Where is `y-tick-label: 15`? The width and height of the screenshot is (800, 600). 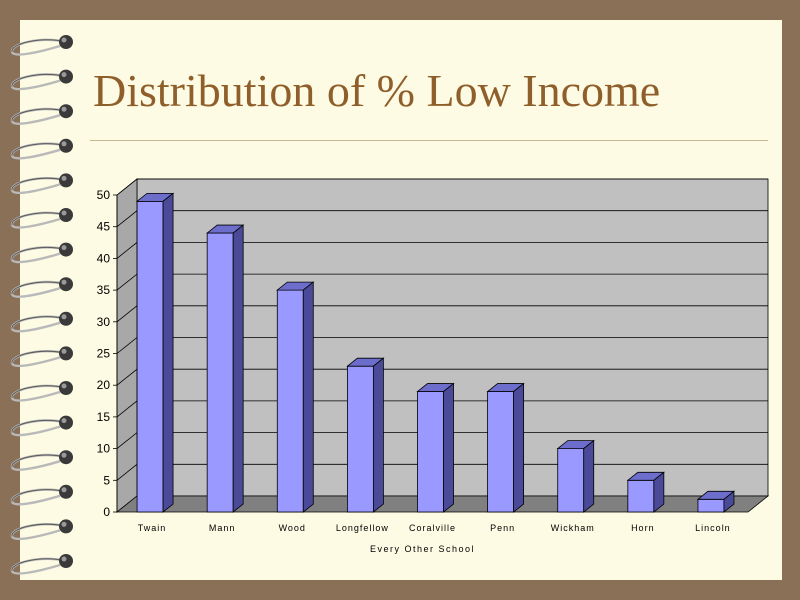
y-tick-label: 15 is located at coordinates (104, 417).